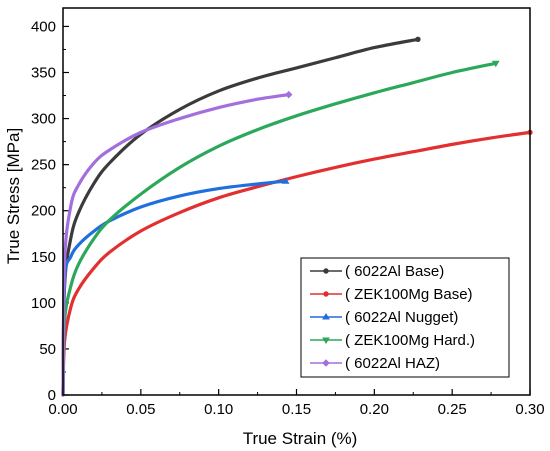 The width and height of the screenshot is (550, 451). What do you see at coordinates (43, 26) in the screenshot?
I see `y-tick-label: 400` at bounding box center [43, 26].